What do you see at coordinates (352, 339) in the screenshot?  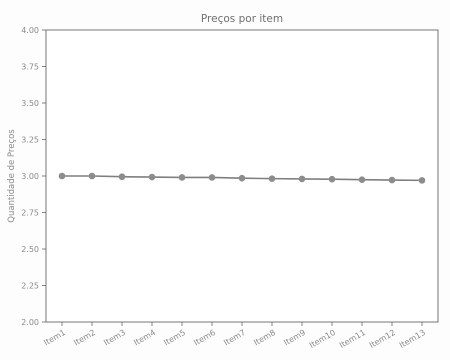 I see `x-tick-label: Item11` at bounding box center [352, 339].